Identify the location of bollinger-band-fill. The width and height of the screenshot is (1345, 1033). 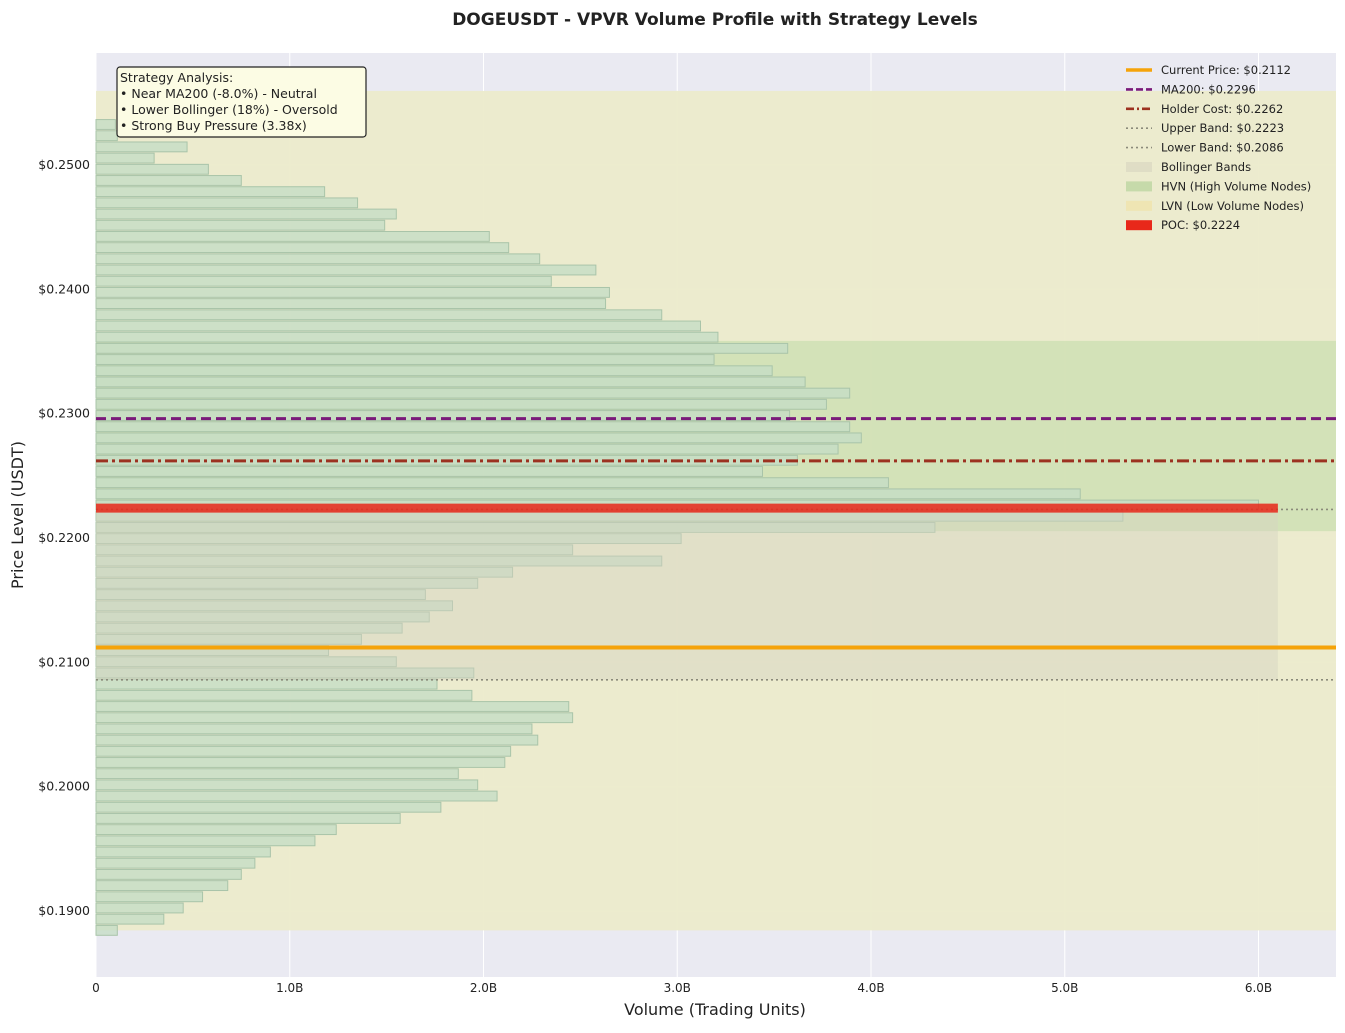
(687, 594).